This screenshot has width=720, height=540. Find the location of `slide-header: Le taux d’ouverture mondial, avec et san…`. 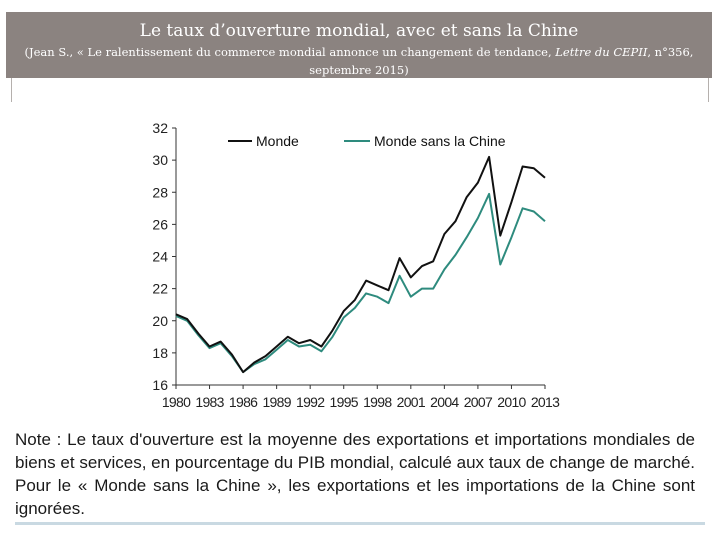

slide-header: Le taux d’ouverture mondial, avec et san… is located at coordinates (359, 45).